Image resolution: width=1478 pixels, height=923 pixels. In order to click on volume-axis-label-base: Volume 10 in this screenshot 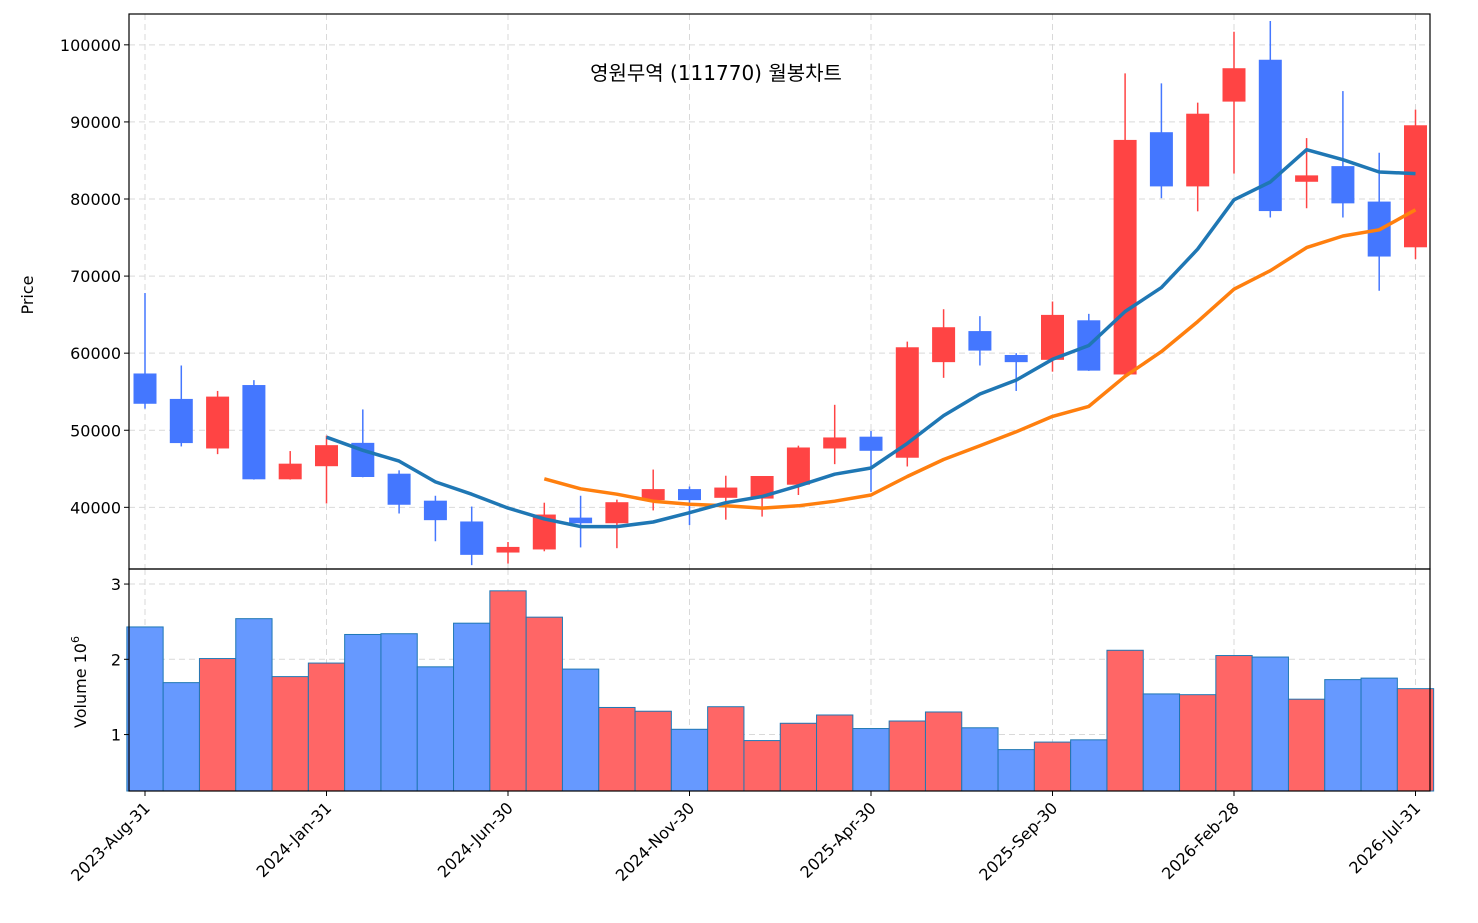, I will do `click(80, 685)`.